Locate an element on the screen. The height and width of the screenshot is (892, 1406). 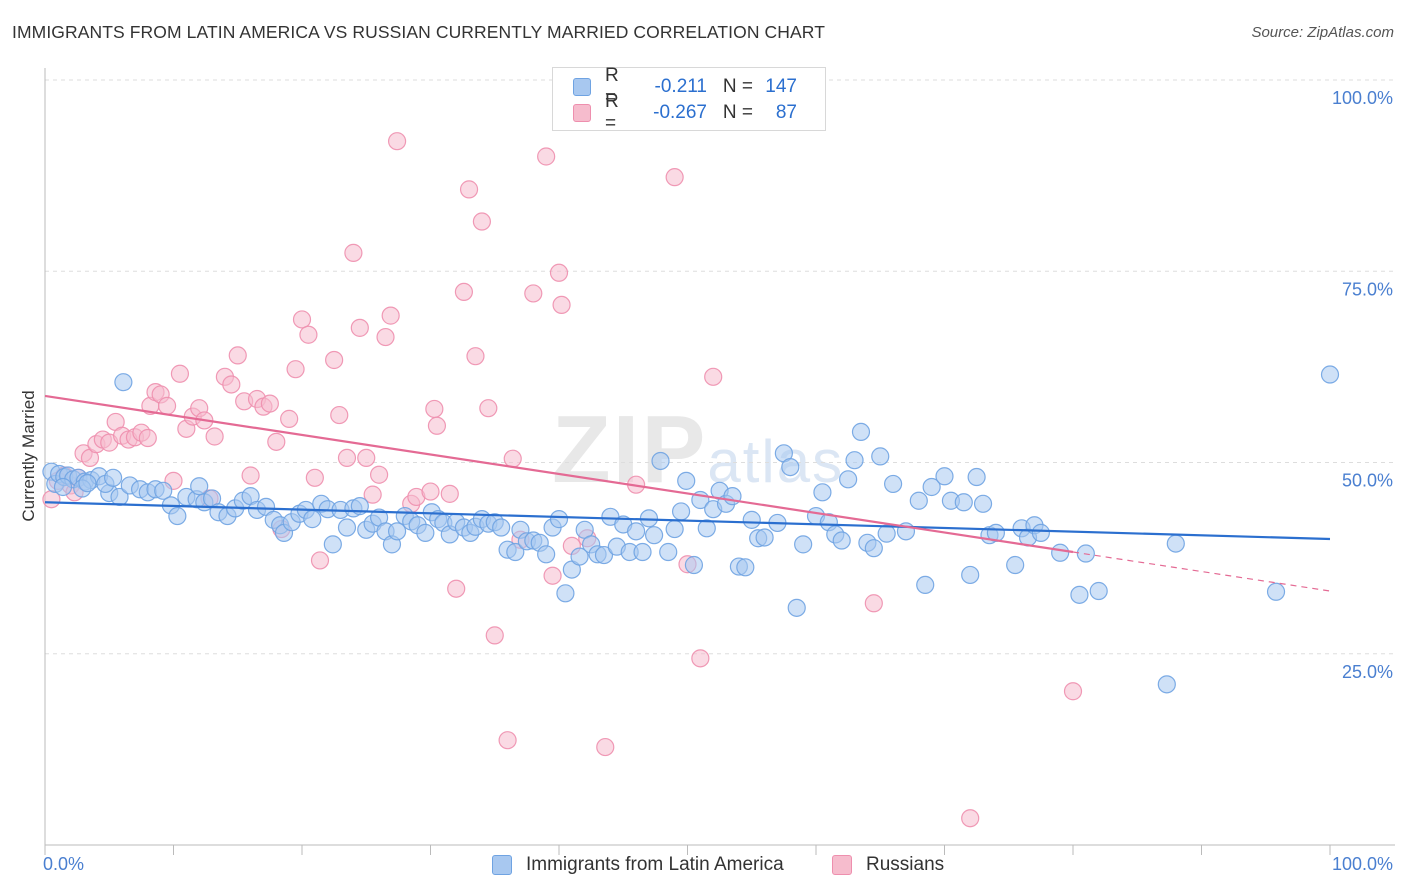
legend-item-russians: Russians is located at coordinates (888, 865).